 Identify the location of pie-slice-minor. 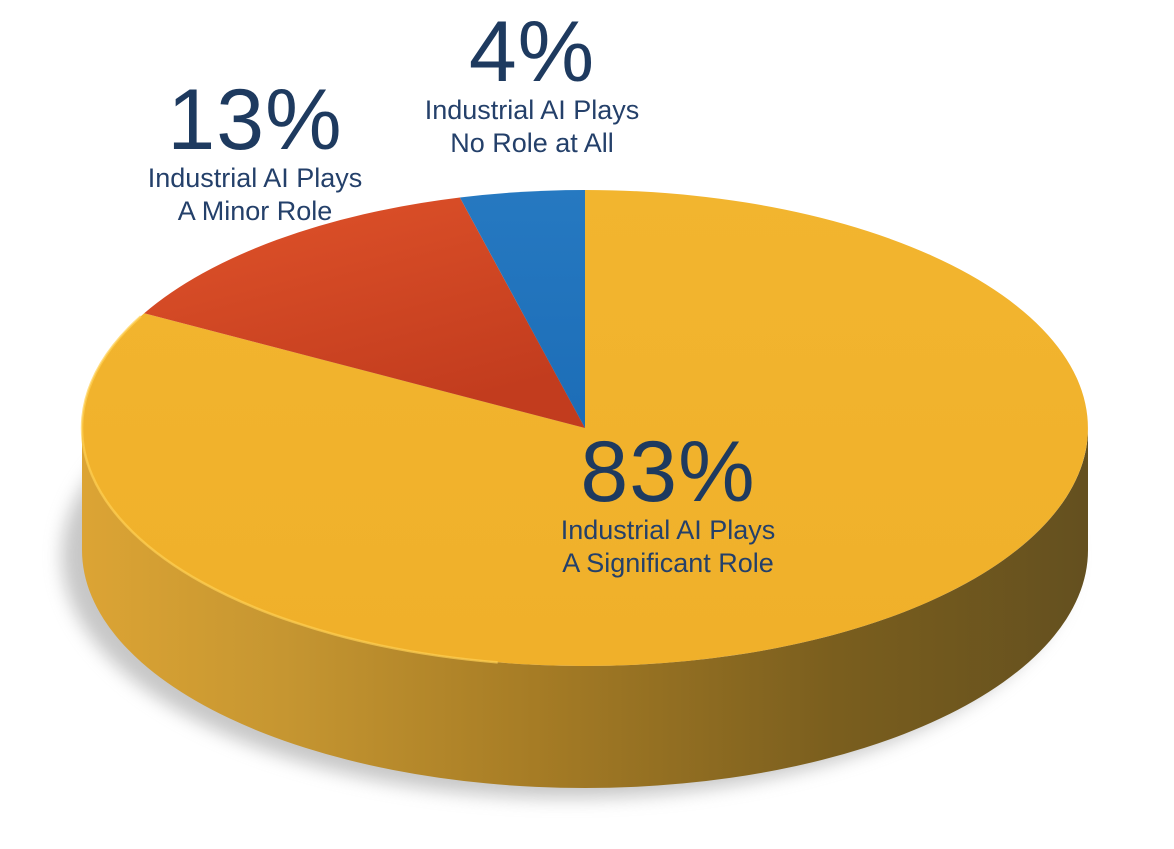
(364, 312).